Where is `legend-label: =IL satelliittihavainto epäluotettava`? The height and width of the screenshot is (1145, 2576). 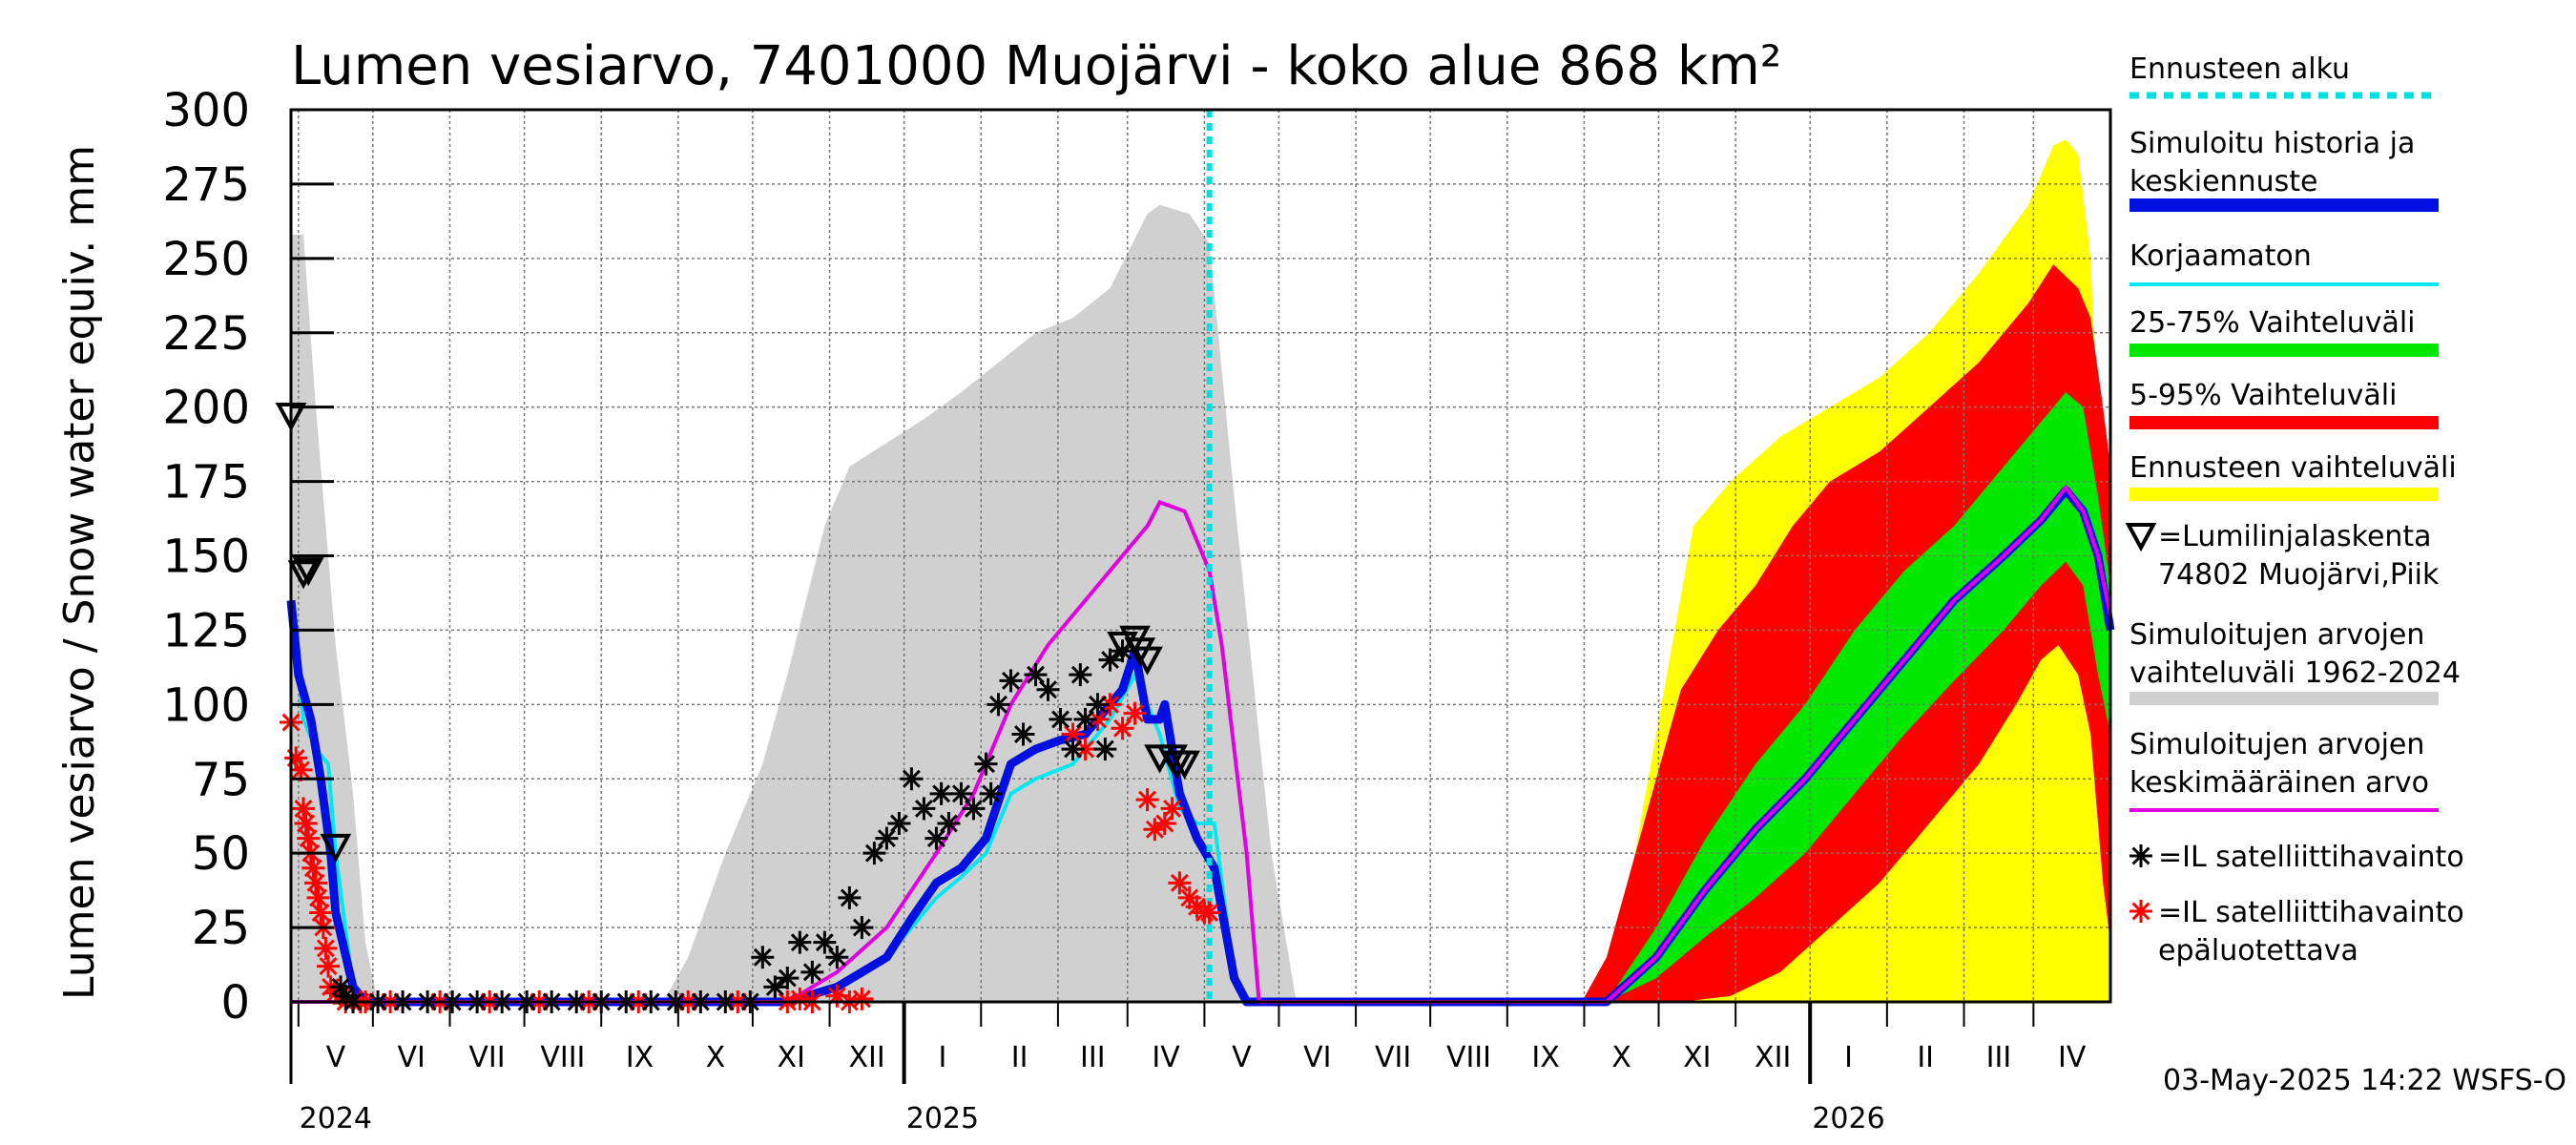
legend-label: =IL satelliittihavainto epäluotettava is located at coordinates (2311, 932).